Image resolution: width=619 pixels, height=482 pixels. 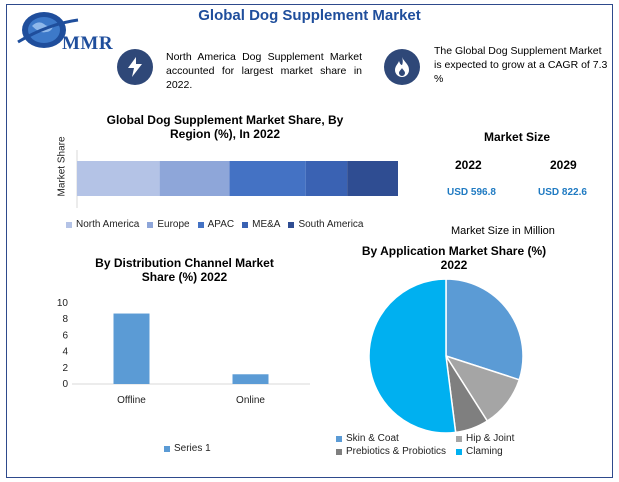 I want to click on channel-xtick-label: Online, so click(x=250, y=400).